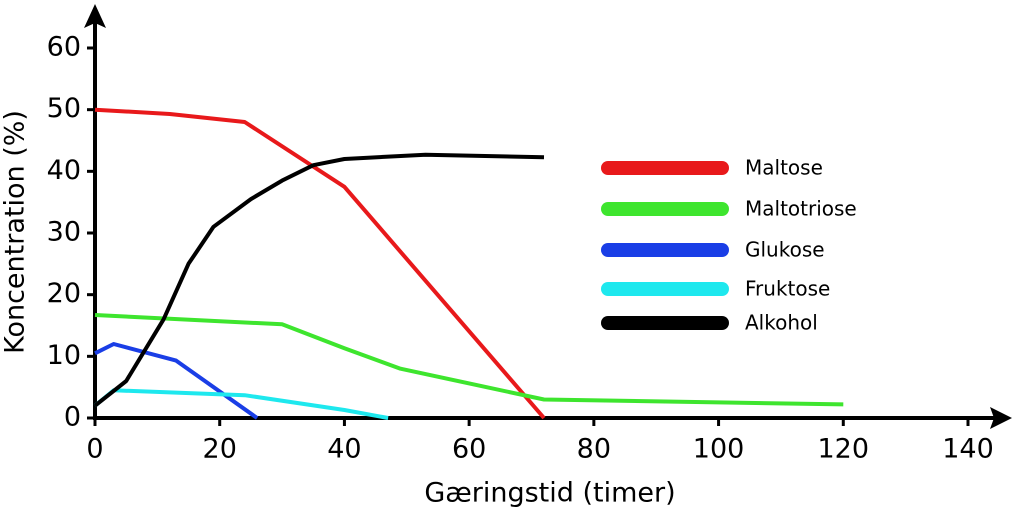 This screenshot has height=511, width=1024. I want to click on legend-label: Alkohol, so click(781, 323).